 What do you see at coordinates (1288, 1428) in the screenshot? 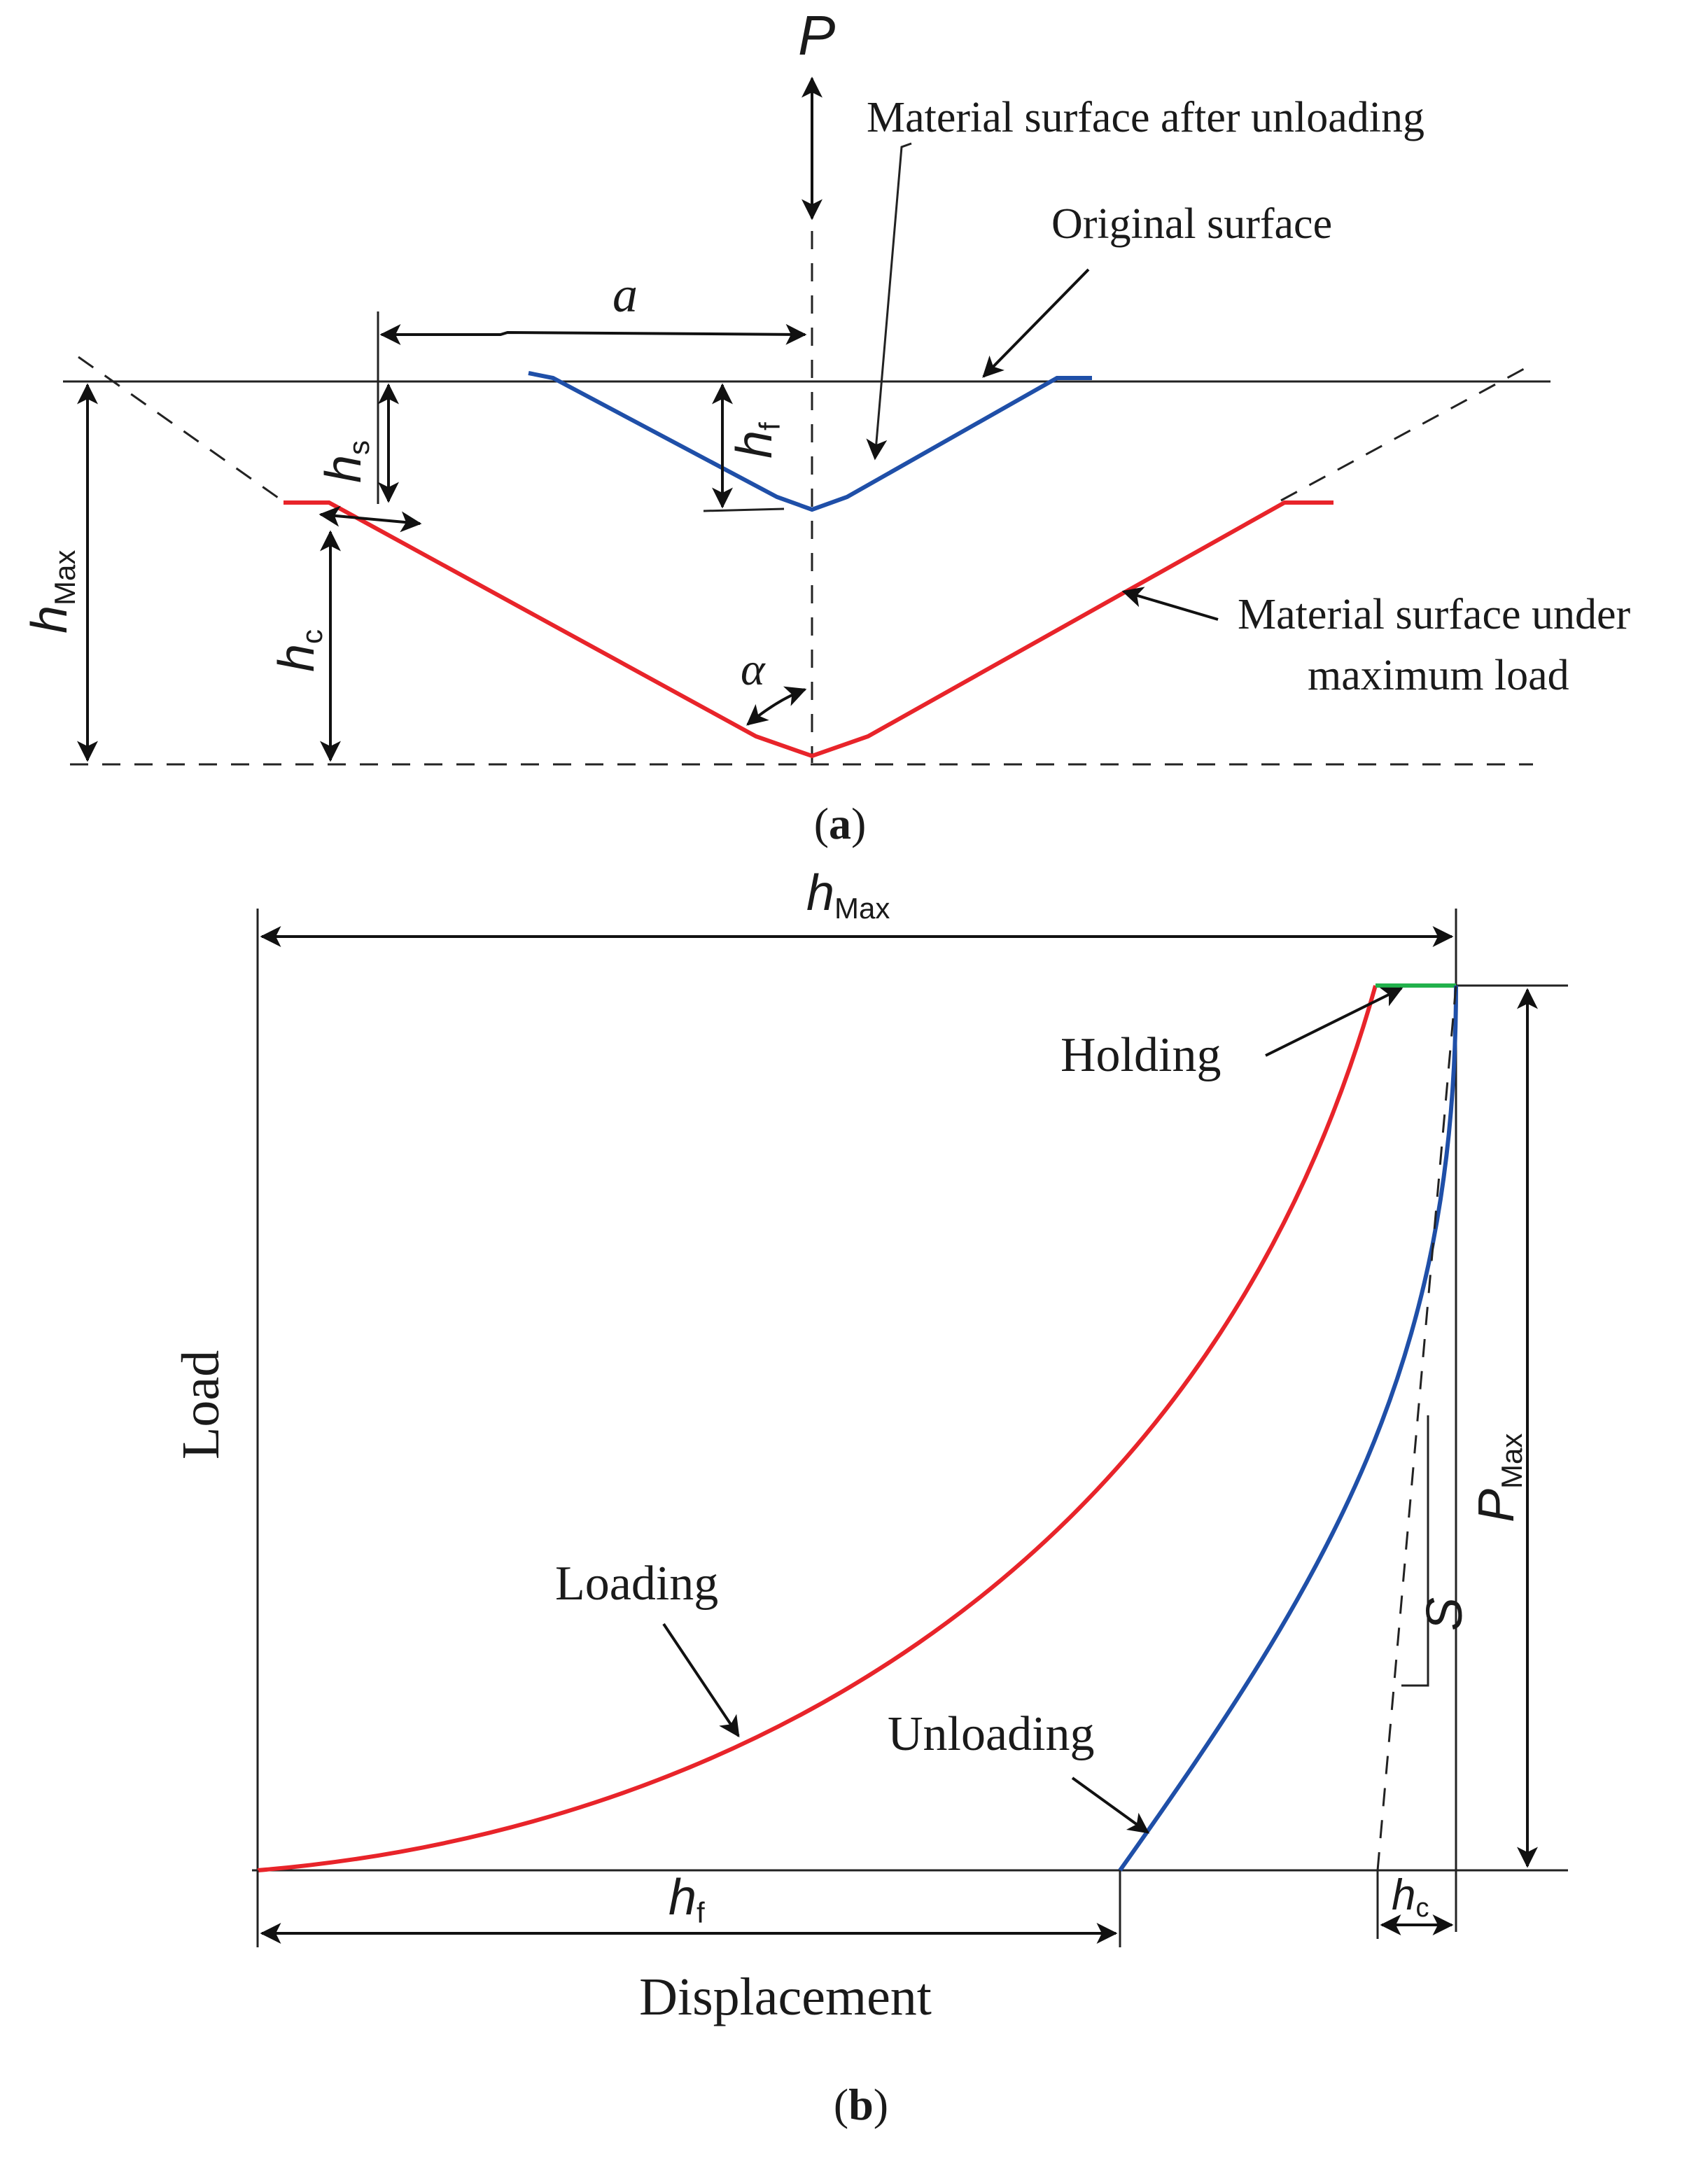
I see `unloading-curve` at bounding box center [1288, 1428].